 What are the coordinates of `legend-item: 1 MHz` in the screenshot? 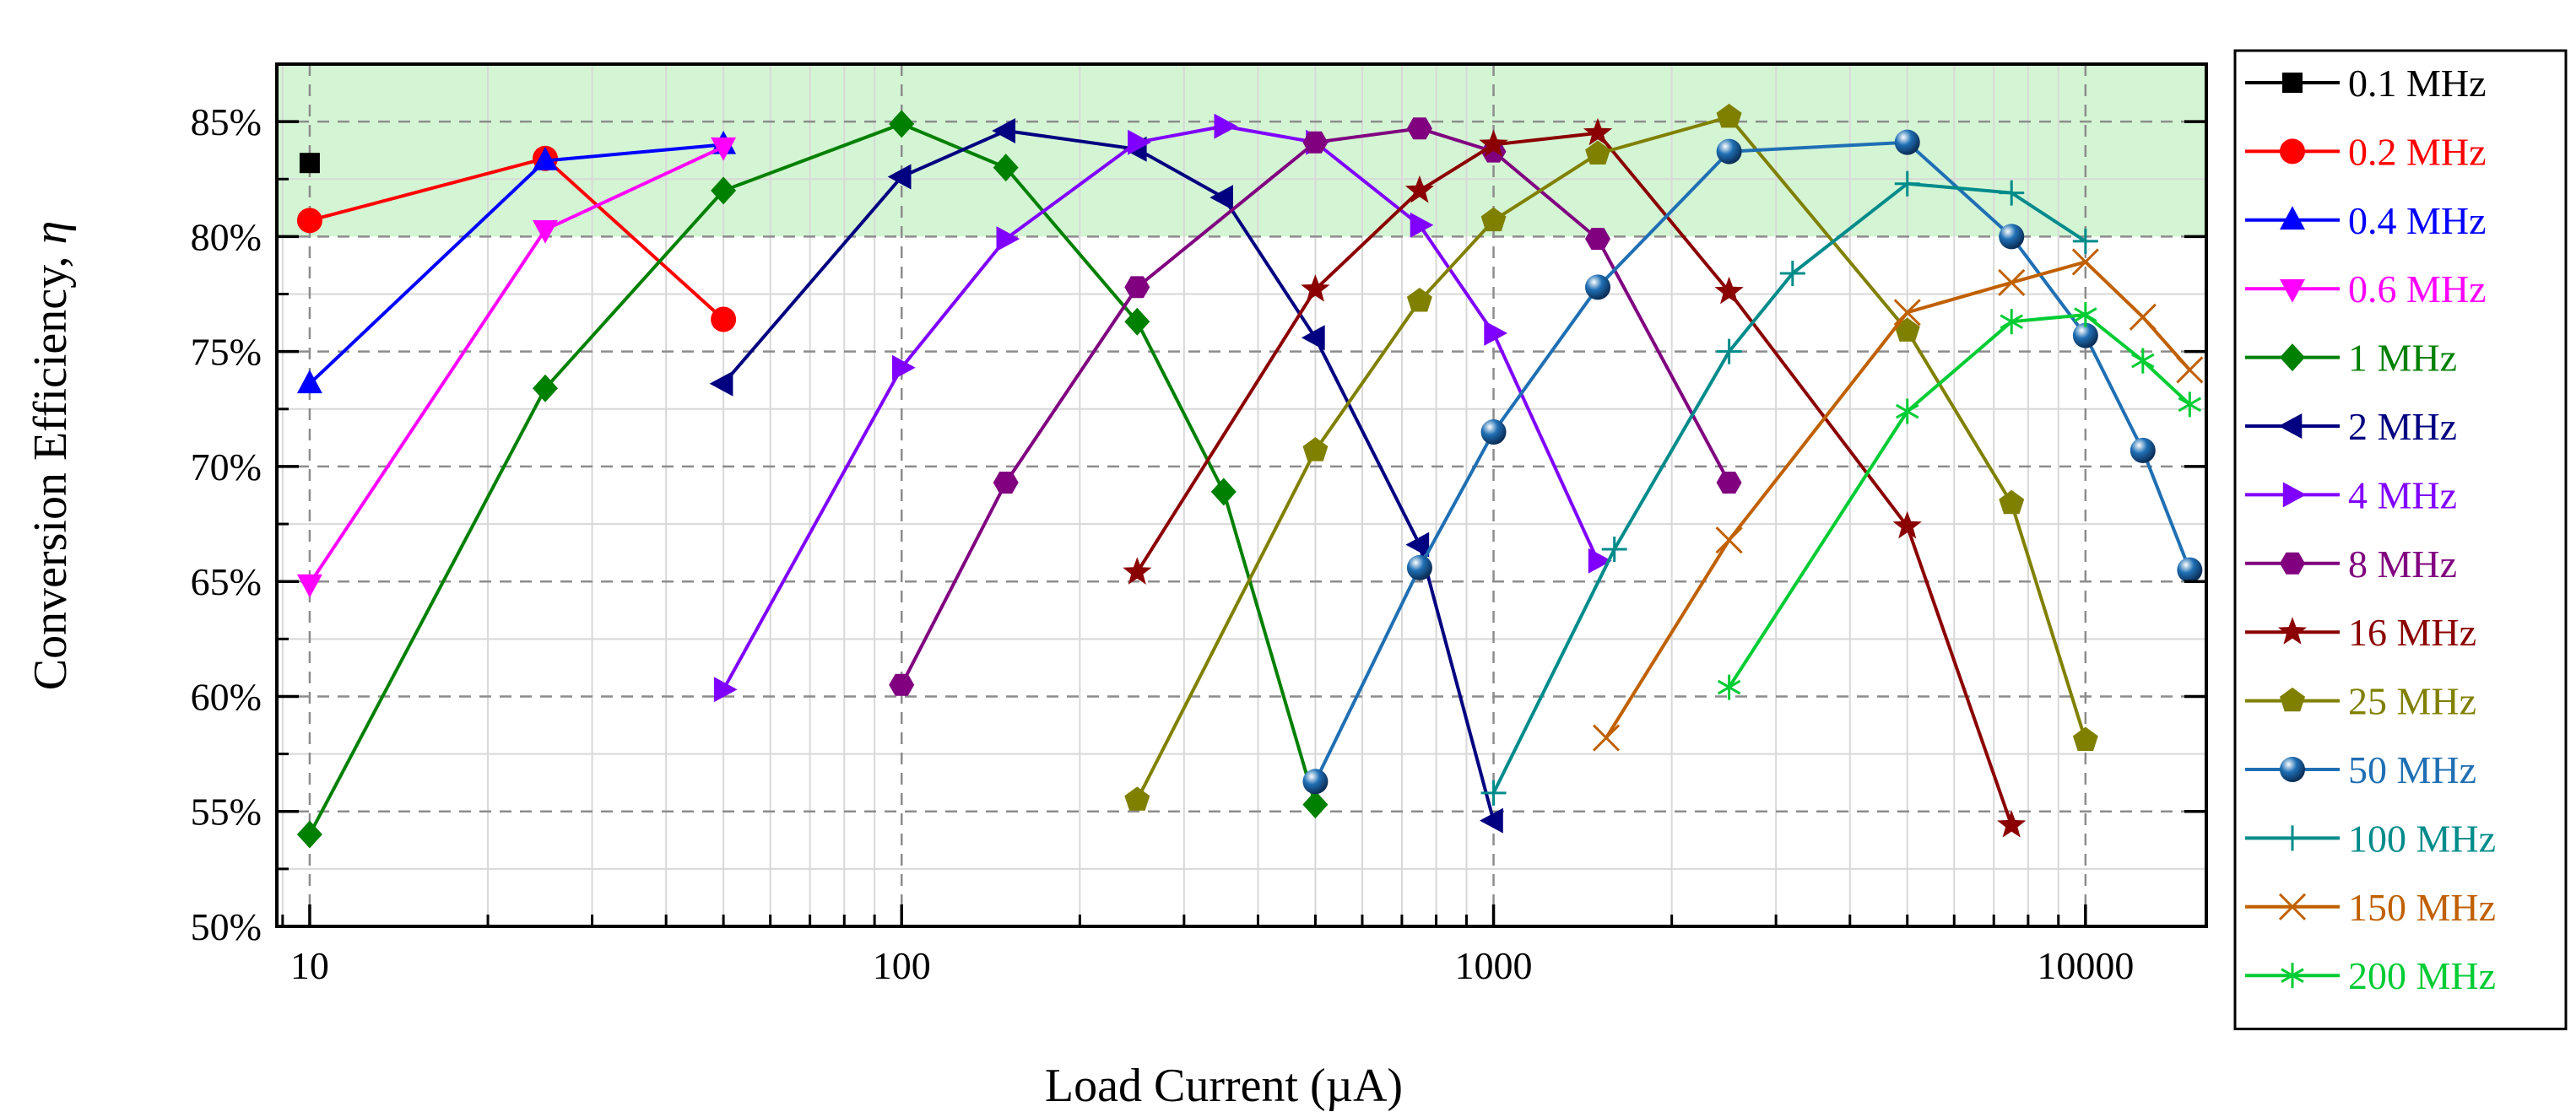 It's located at (2351, 358).